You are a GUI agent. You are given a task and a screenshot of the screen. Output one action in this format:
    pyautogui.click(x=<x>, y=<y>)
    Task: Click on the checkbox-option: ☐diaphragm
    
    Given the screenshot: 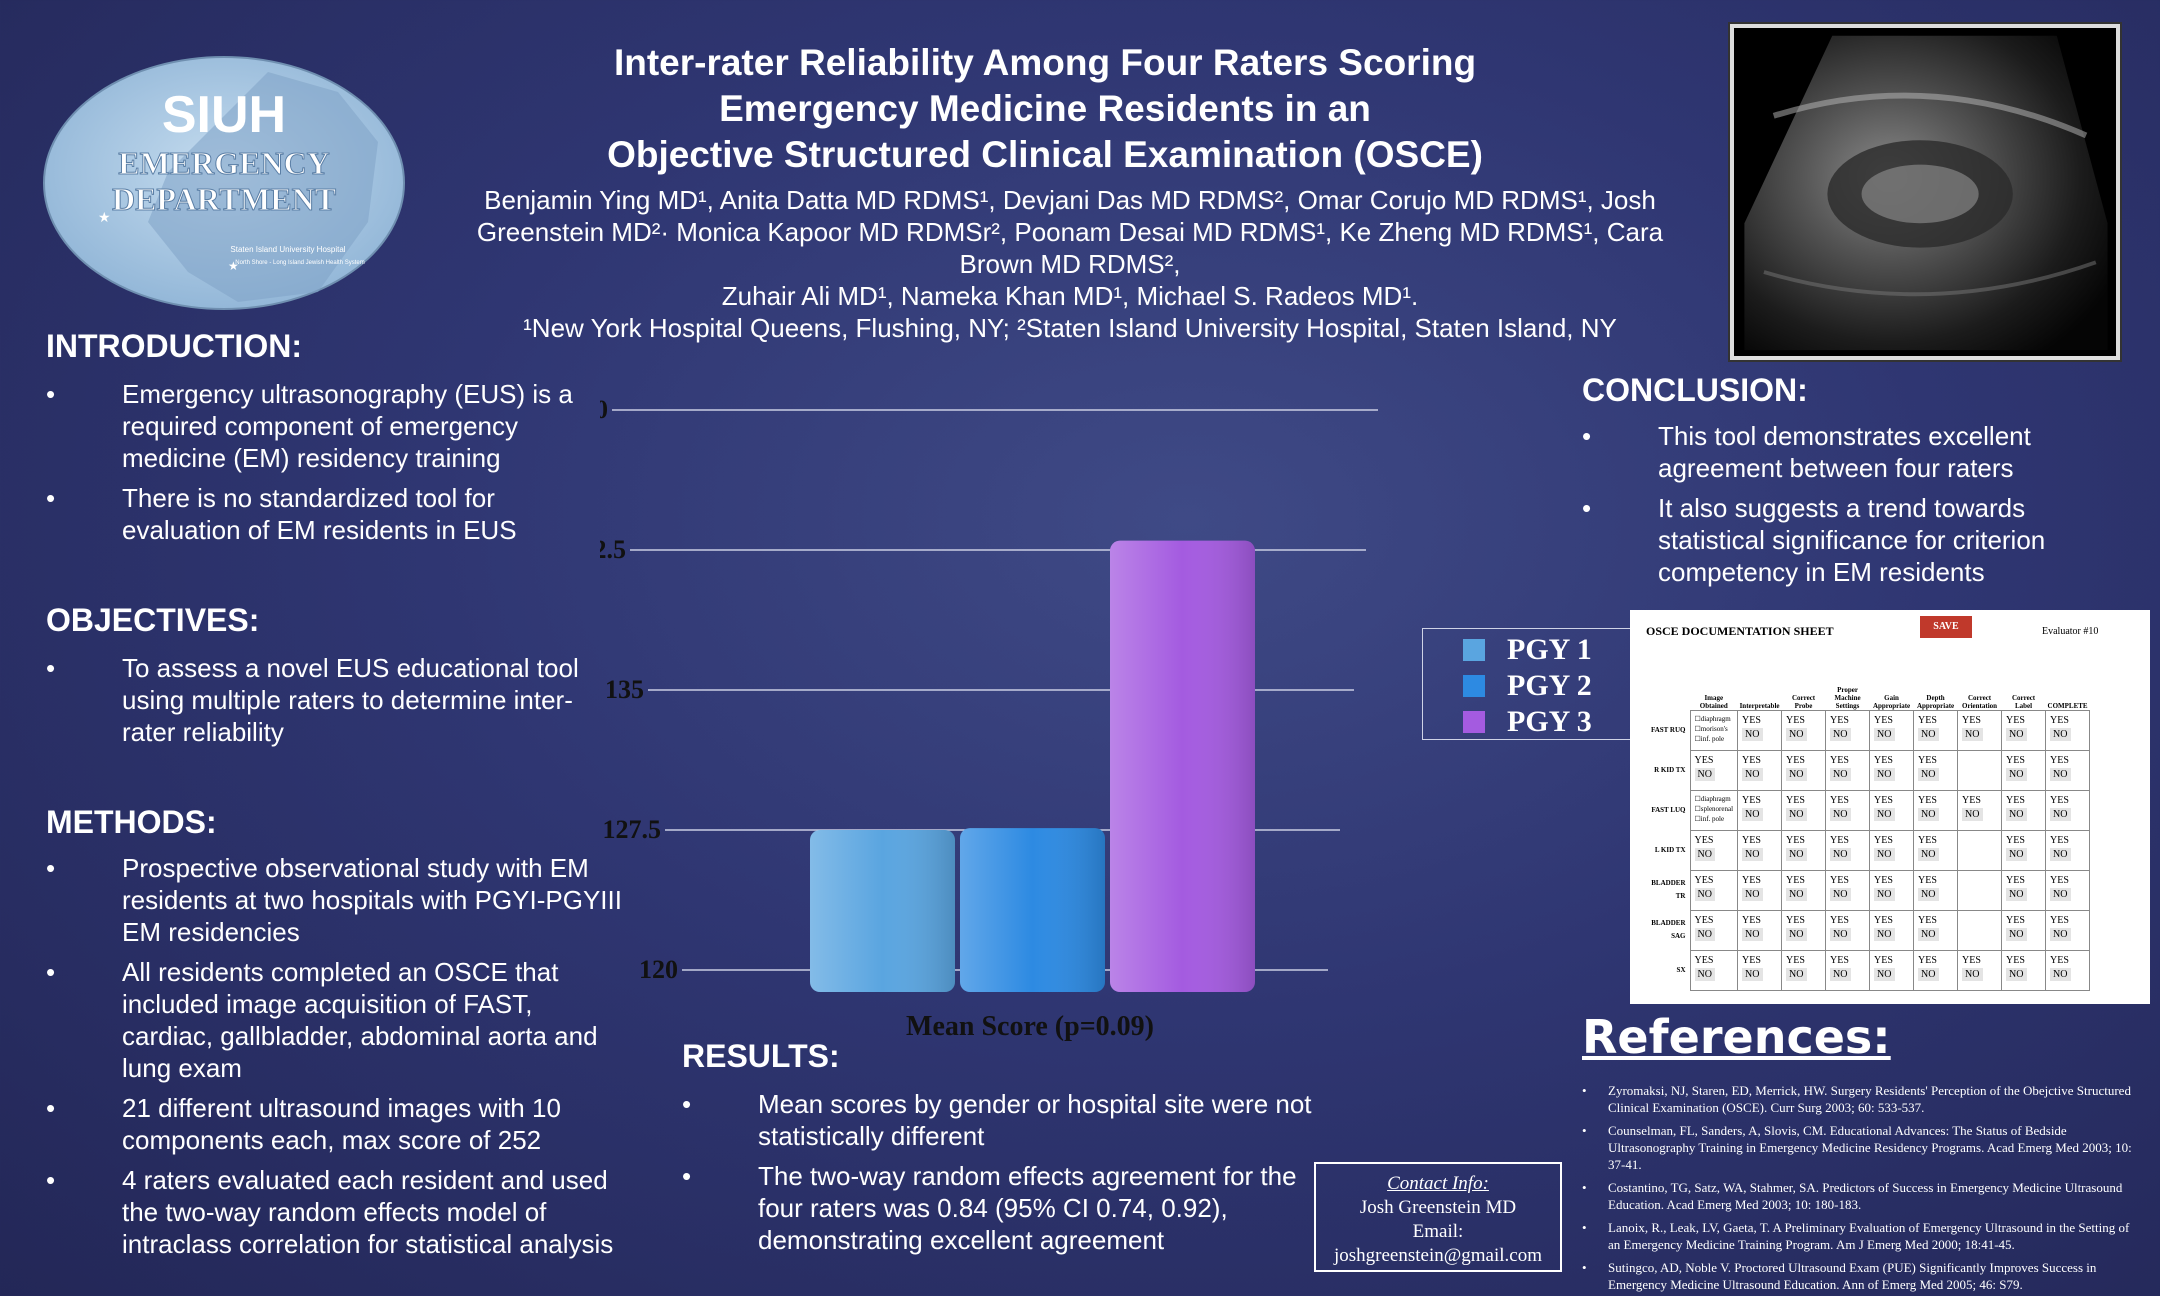 What is the action you would take?
    pyautogui.click(x=1712, y=798)
    